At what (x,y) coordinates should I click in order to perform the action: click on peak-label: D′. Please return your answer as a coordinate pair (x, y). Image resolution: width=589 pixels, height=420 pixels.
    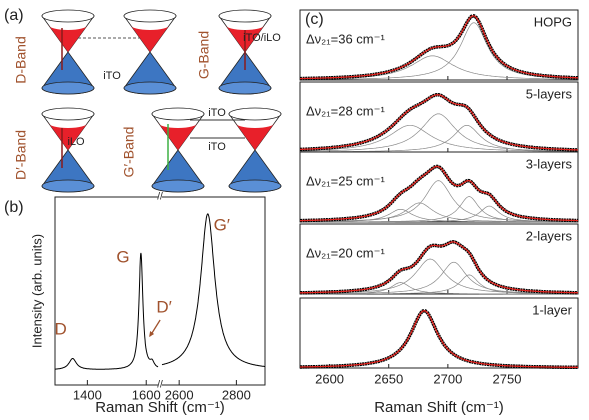
    Looking at the image, I should click on (163, 306).